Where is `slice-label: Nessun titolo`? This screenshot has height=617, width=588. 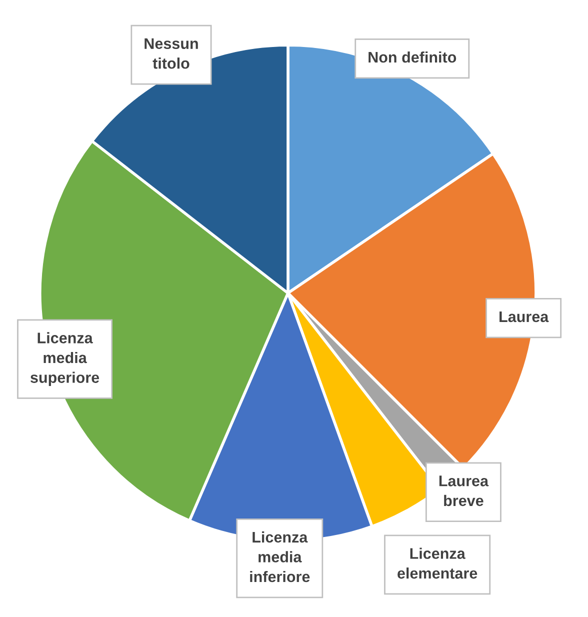
slice-label: Nessun titolo is located at coordinates (171, 53).